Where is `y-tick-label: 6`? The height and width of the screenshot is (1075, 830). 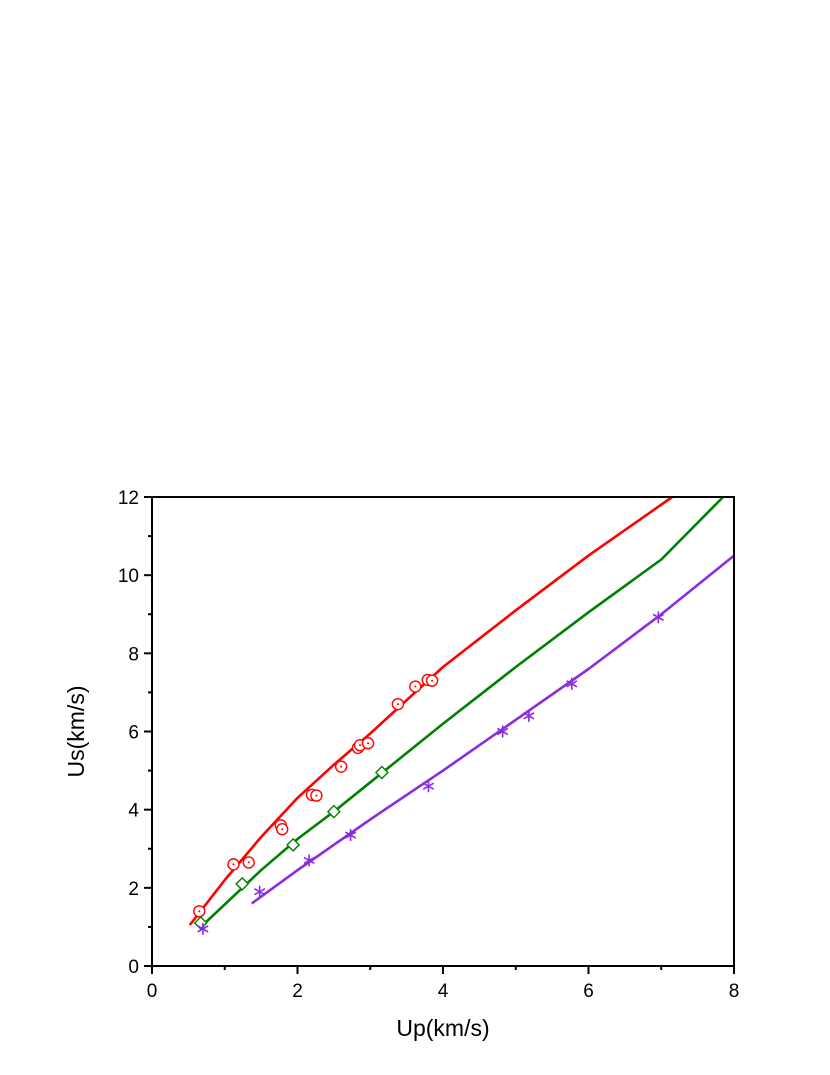
y-tick-label: 6 is located at coordinates (133, 733).